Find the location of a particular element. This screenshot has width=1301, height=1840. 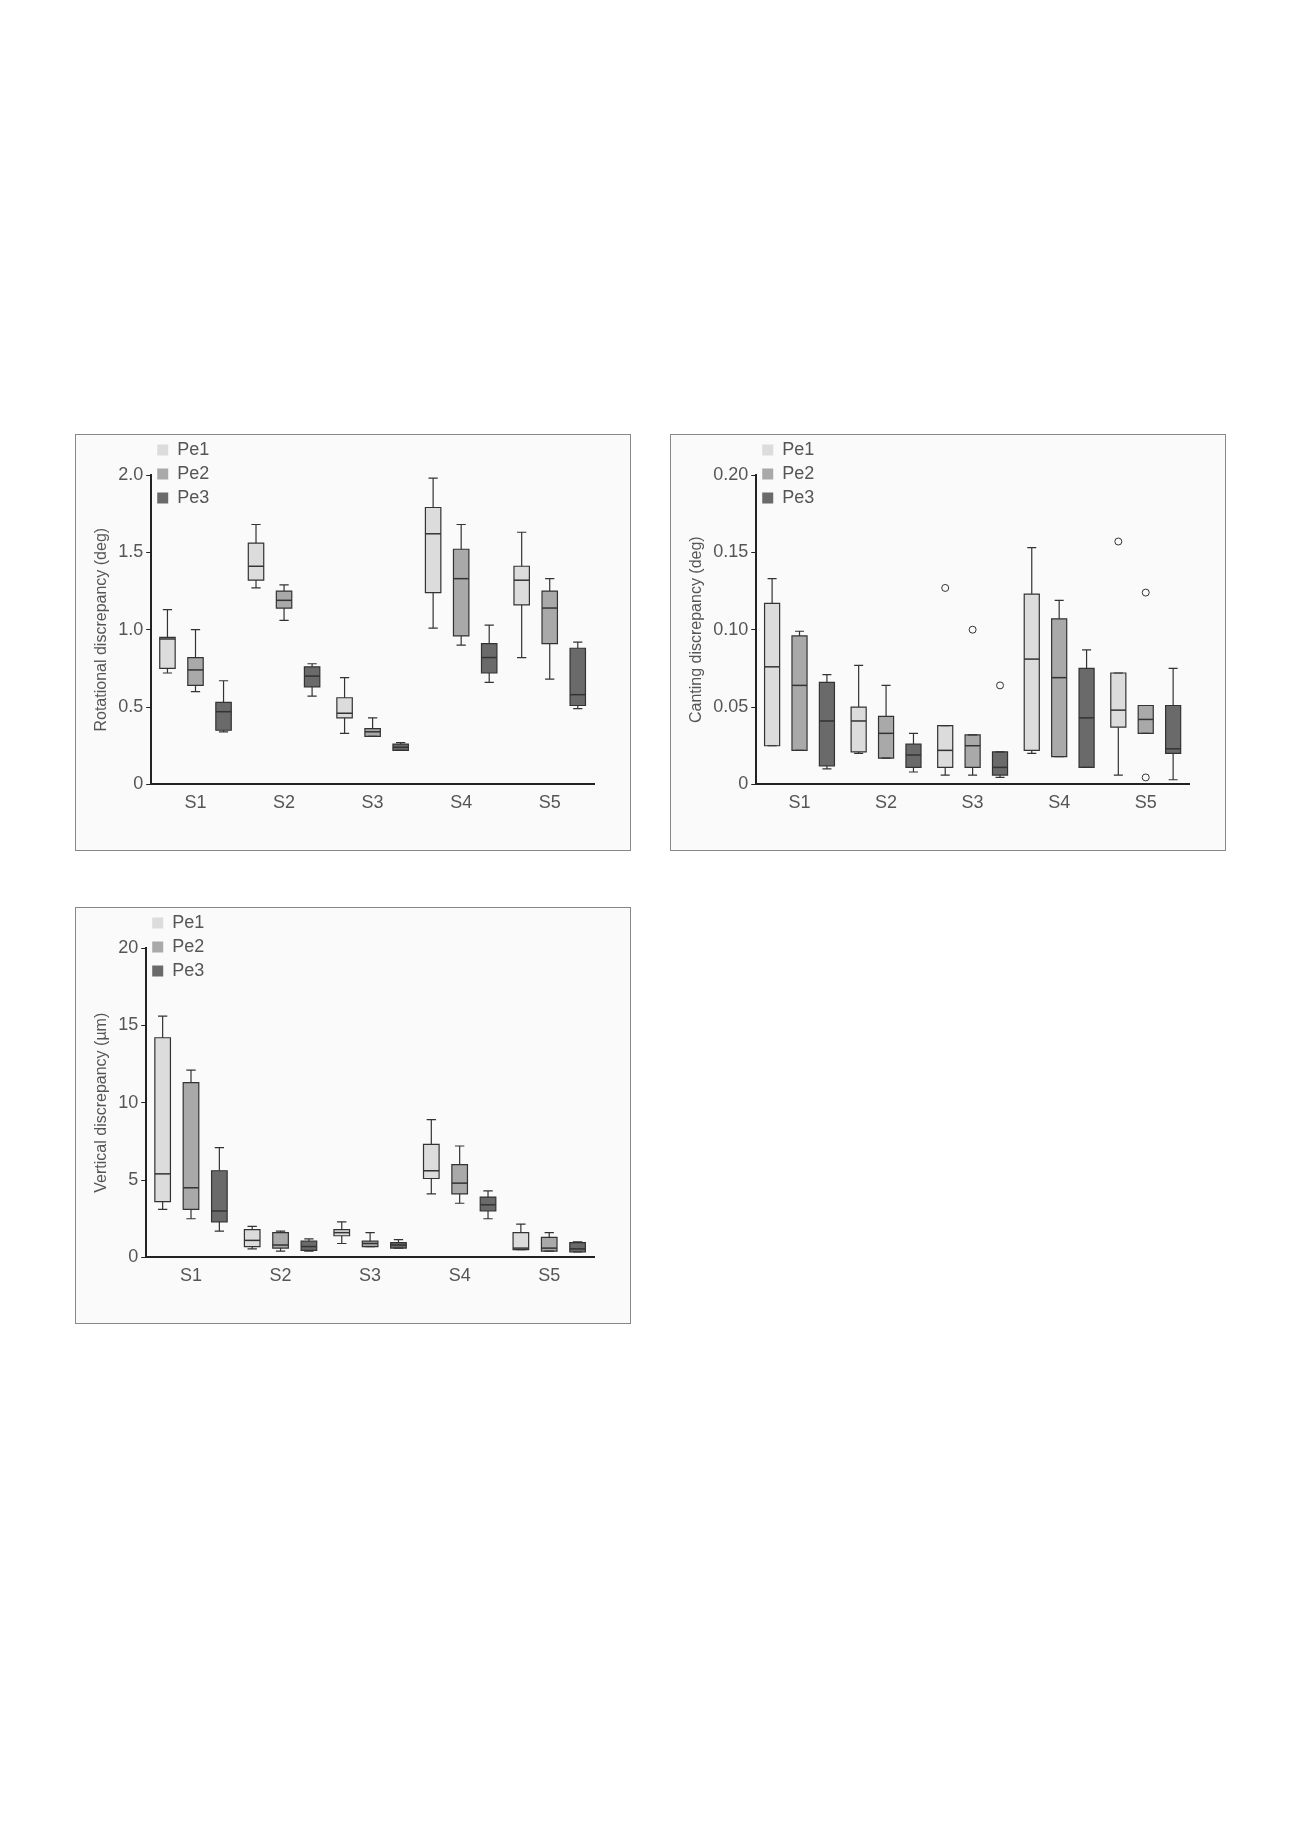

y-tick-label: 15 is located at coordinates (128, 1024).